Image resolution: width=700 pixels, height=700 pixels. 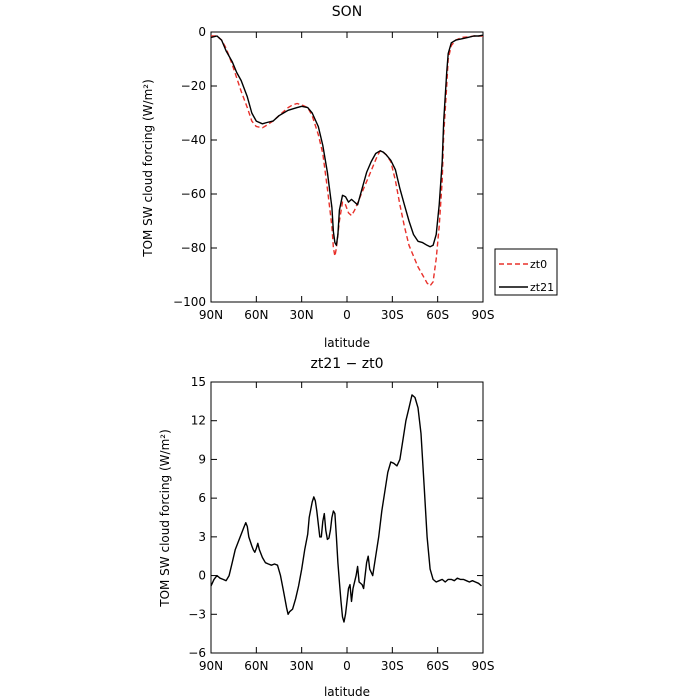 I want to click on bottom-x-tick-label: 0, so click(x=347, y=666).